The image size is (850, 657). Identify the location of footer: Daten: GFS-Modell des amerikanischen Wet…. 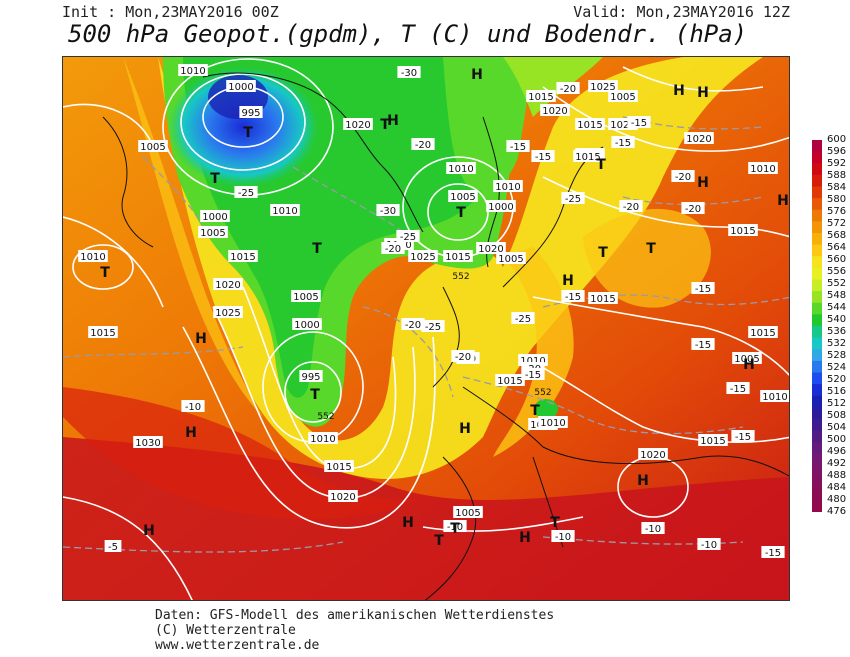
(354, 630).